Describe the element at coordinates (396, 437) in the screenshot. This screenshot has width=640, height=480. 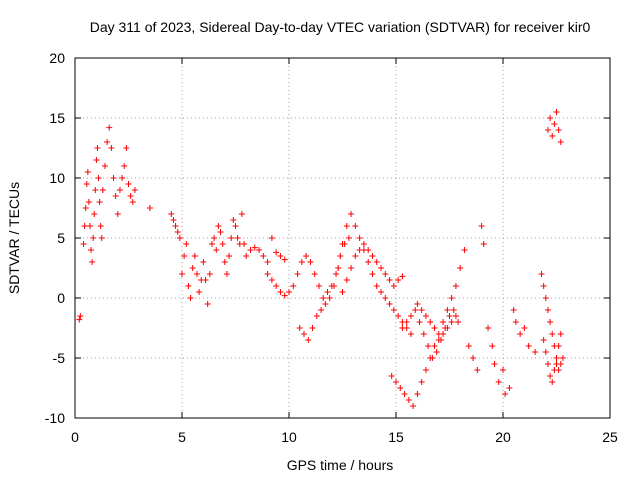
I see `x-tick-label: 15` at that location.